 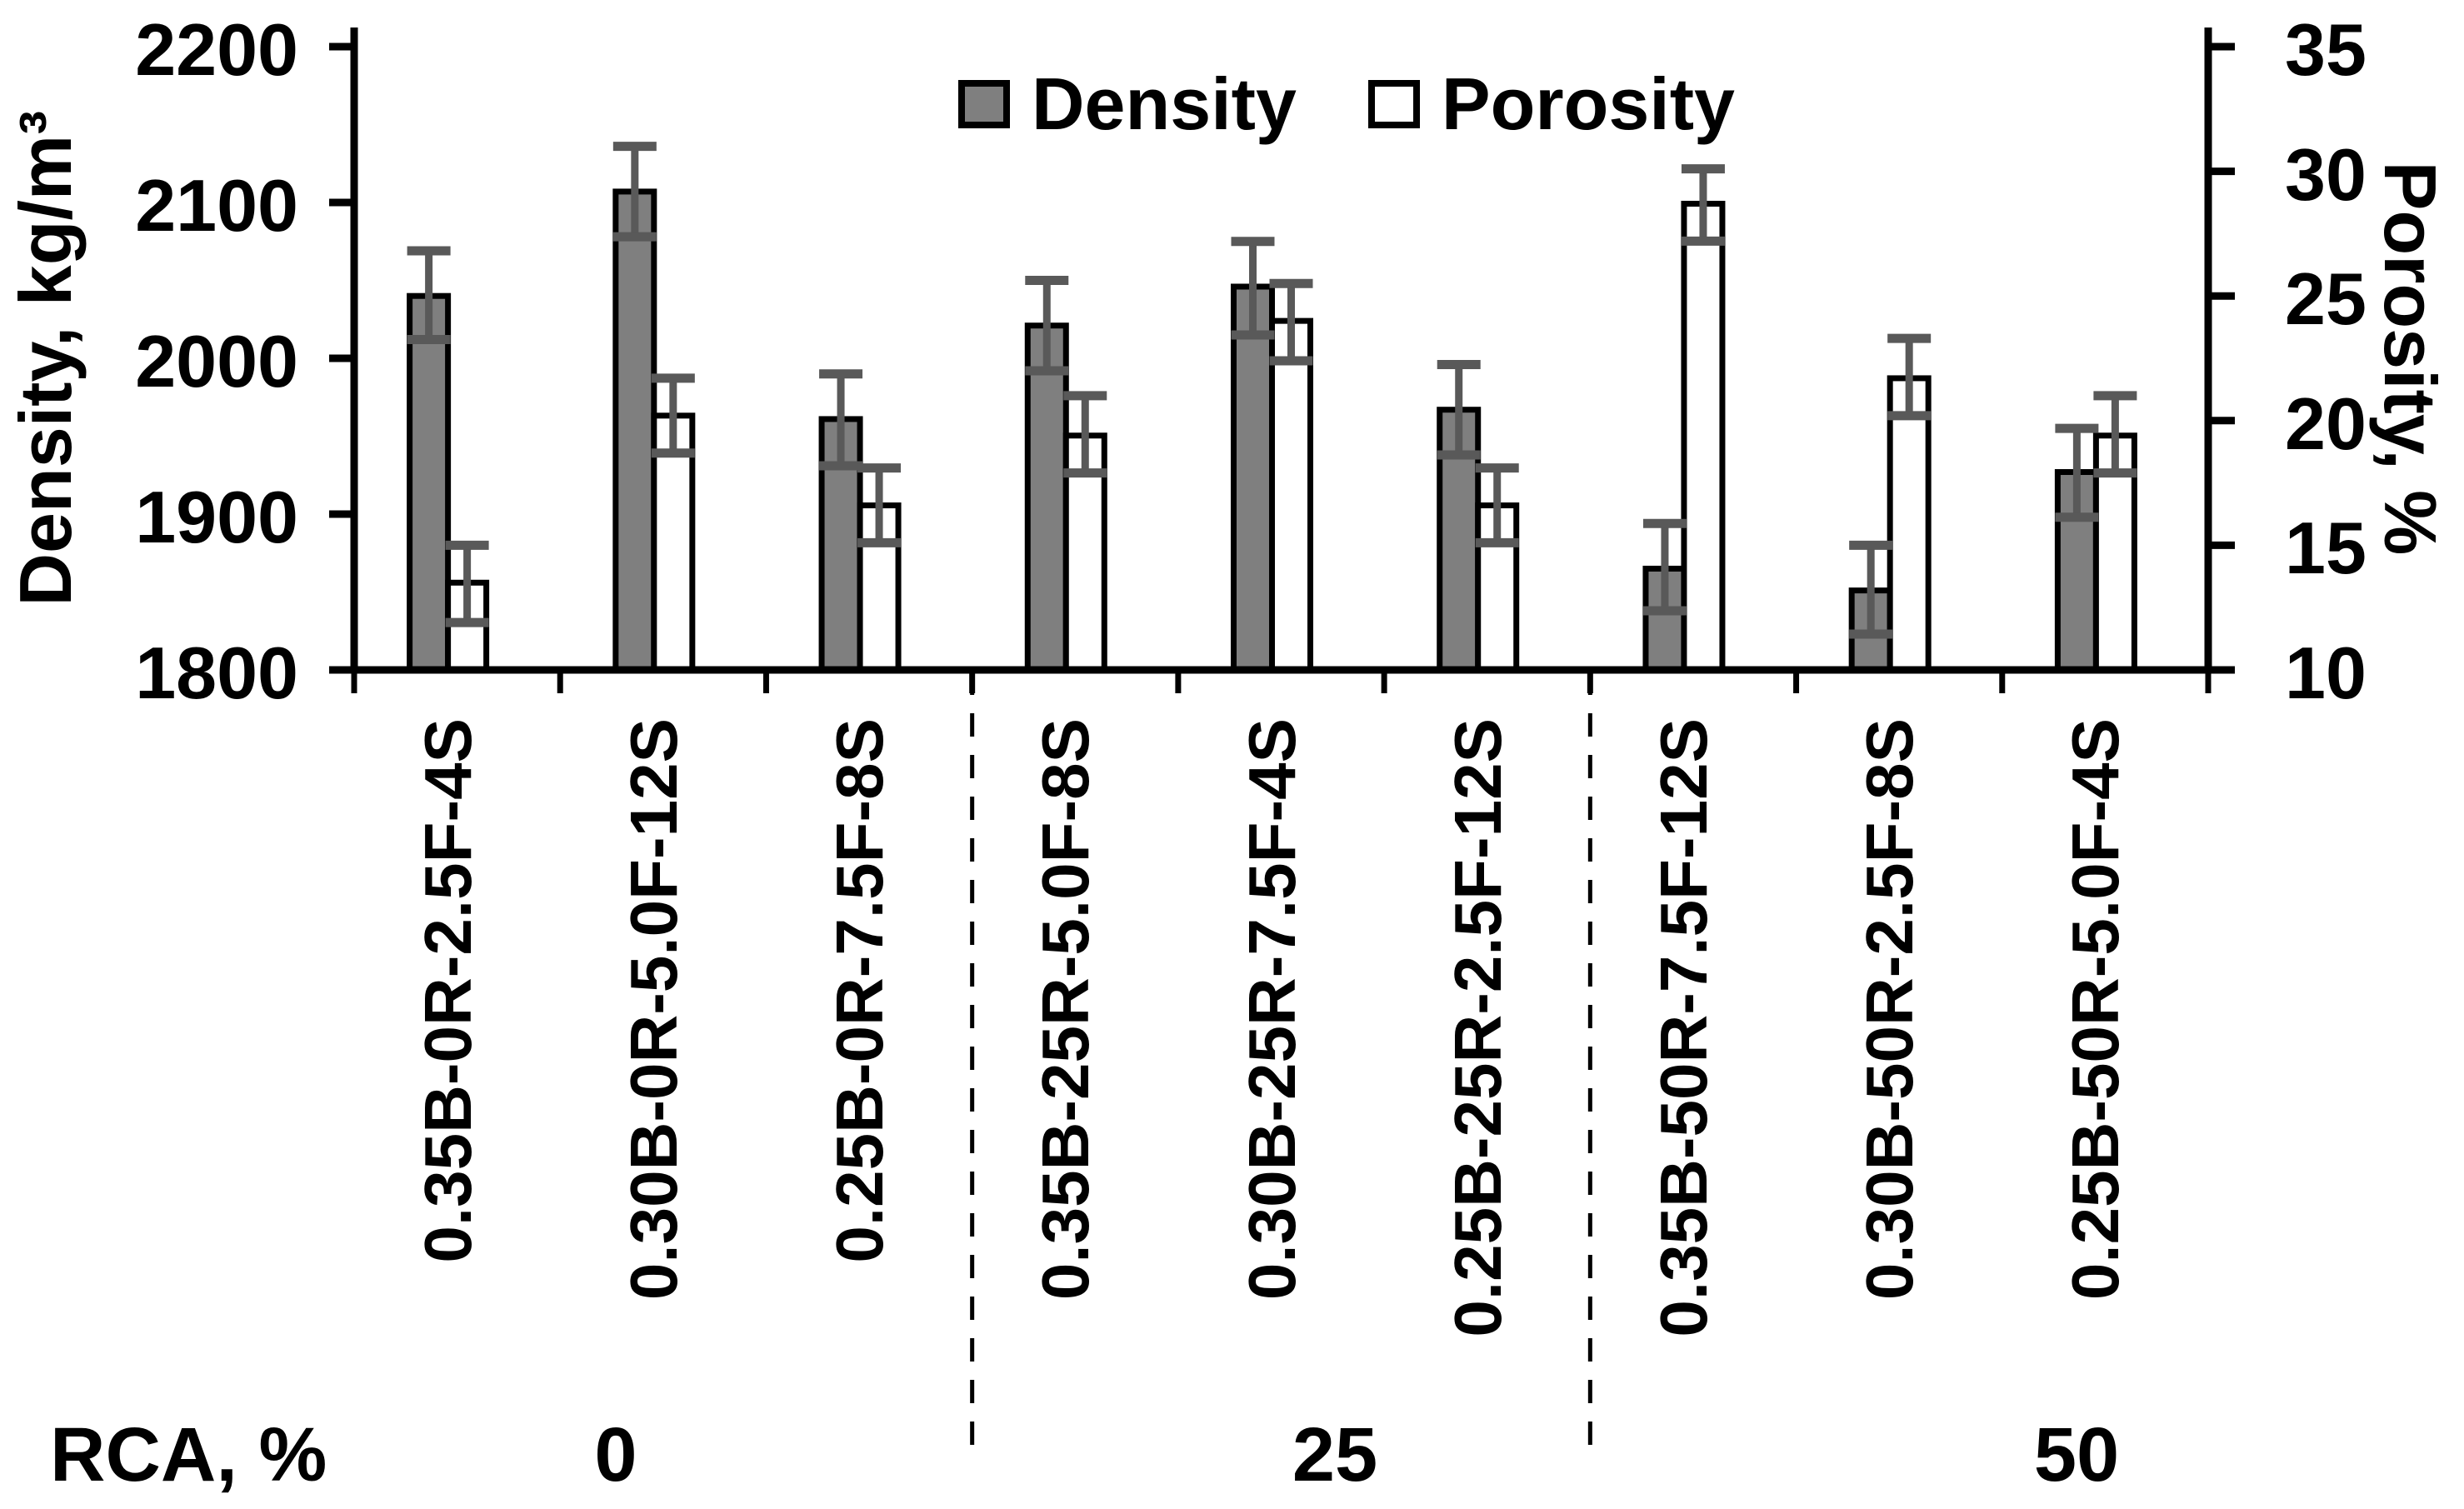 What do you see at coordinates (216, 361) in the screenshot?
I see `left-tick-label: 2000` at bounding box center [216, 361].